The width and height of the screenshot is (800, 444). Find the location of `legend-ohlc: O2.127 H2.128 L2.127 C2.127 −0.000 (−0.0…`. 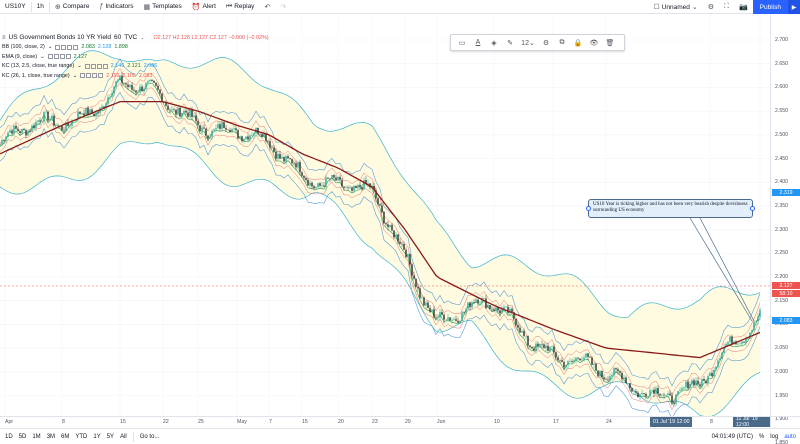

legend-ohlc: O2.127 H2.128 L2.127 C2.127 −0.000 (−0.0… is located at coordinates (211, 37).